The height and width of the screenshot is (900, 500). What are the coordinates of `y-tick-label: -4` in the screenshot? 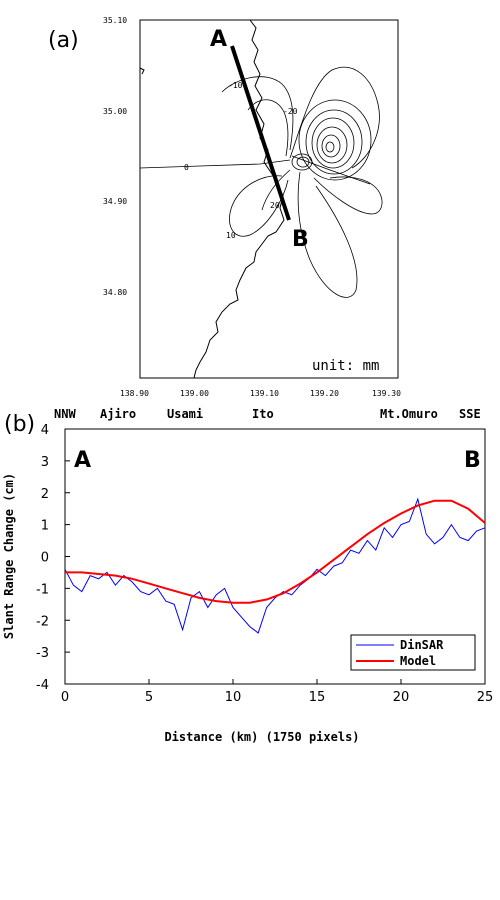 It's located at (42, 685).